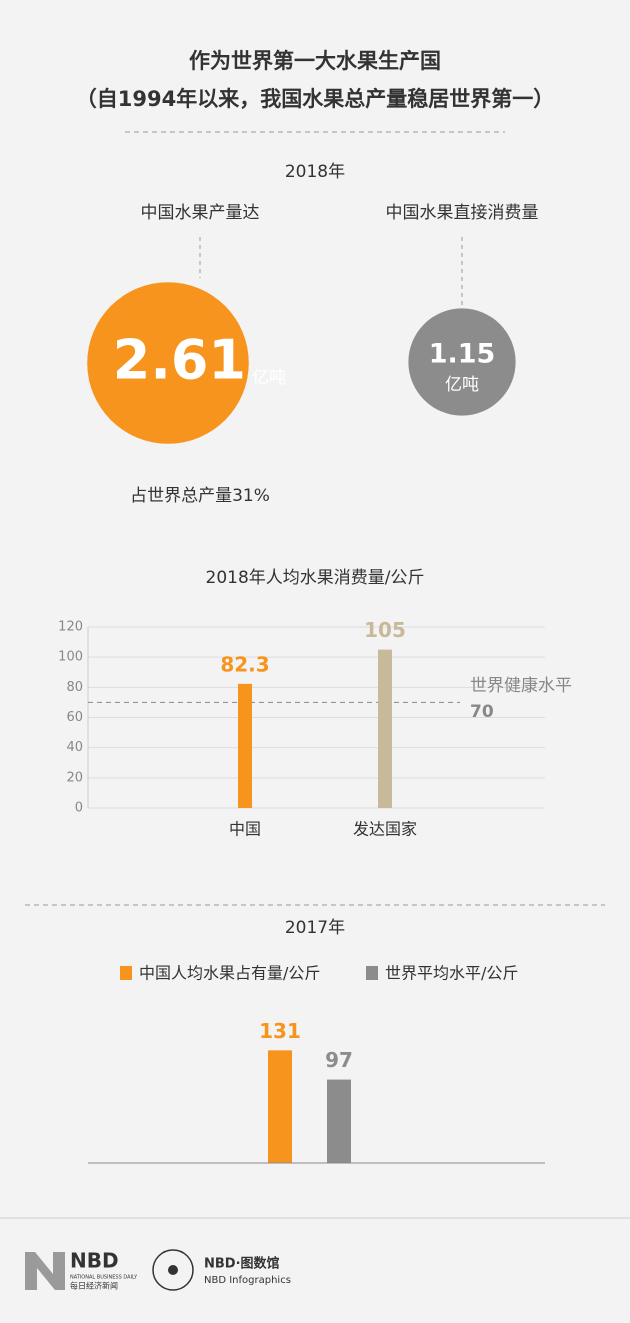 This screenshot has width=630, height=1323. Describe the element at coordinates (315, 99) in the screenshot. I see `subtitle: （自1994年以来，我国水果总产量稳居世界第一）` at that location.